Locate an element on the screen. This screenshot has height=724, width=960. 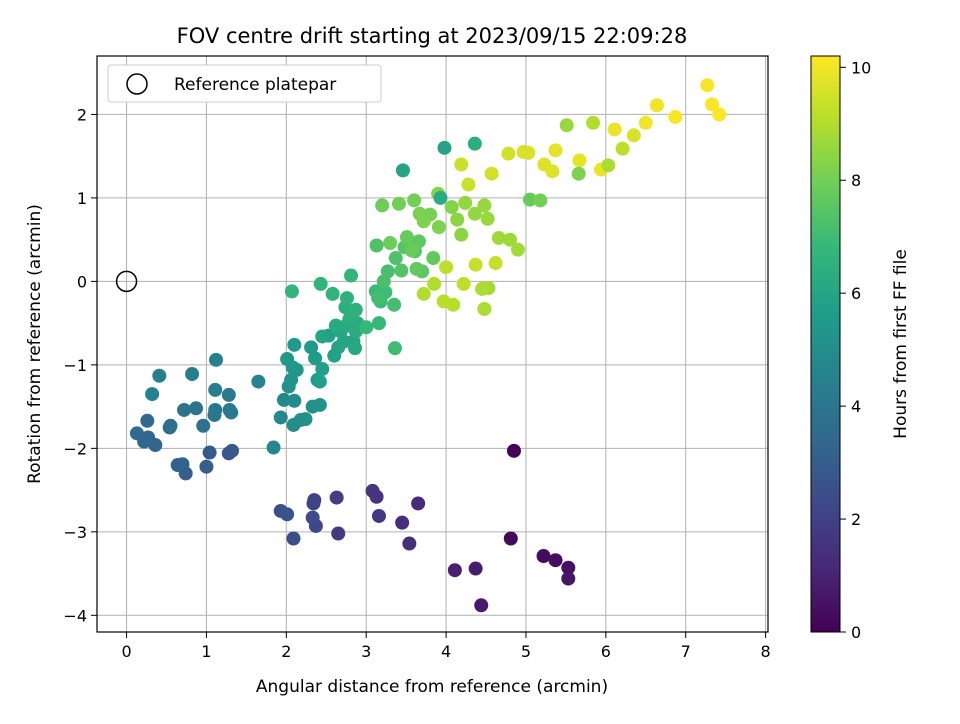
legend-marker-icon is located at coordinates (137, 84).